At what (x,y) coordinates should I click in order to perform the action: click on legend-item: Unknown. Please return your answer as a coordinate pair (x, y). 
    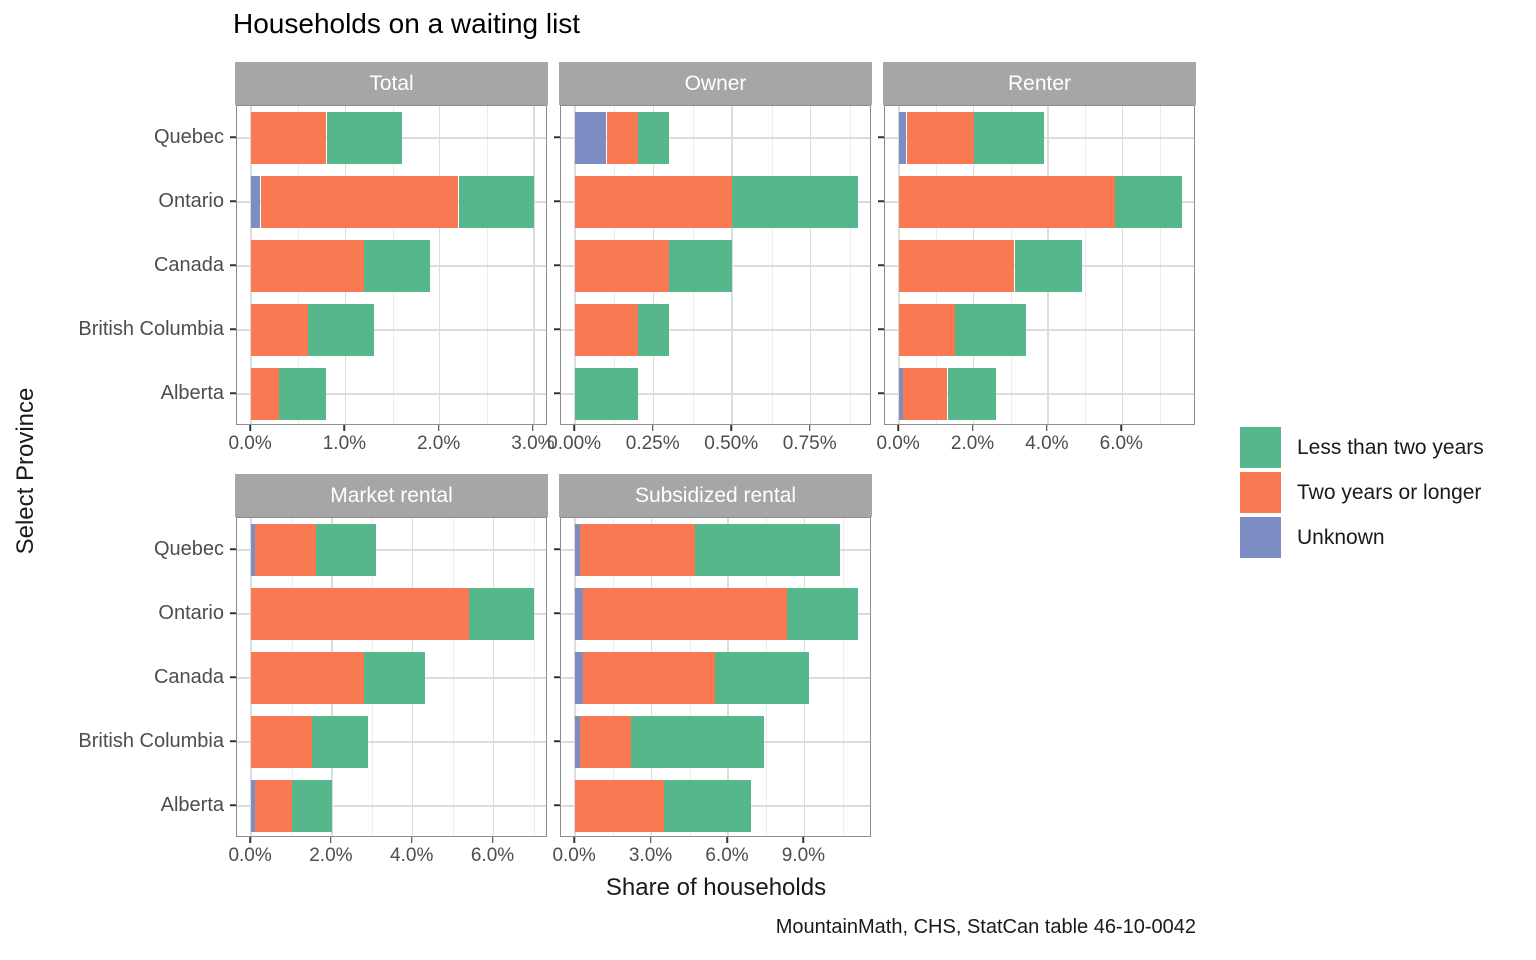
    Looking at the image, I should click on (1362, 537).